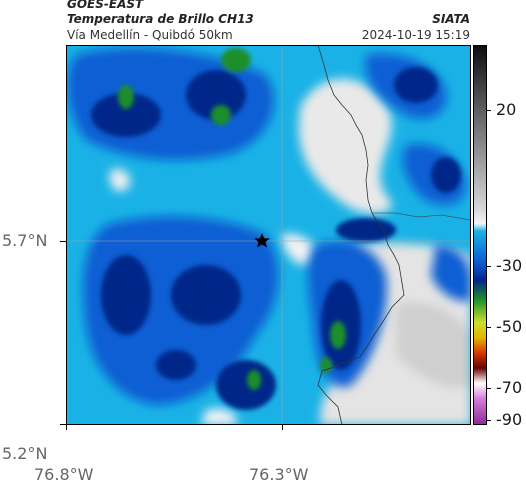 The width and height of the screenshot is (526, 491). Describe the element at coordinates (25, 240) in the screenshot. I see `latitude-tick-label: 5.7°N` at that location.